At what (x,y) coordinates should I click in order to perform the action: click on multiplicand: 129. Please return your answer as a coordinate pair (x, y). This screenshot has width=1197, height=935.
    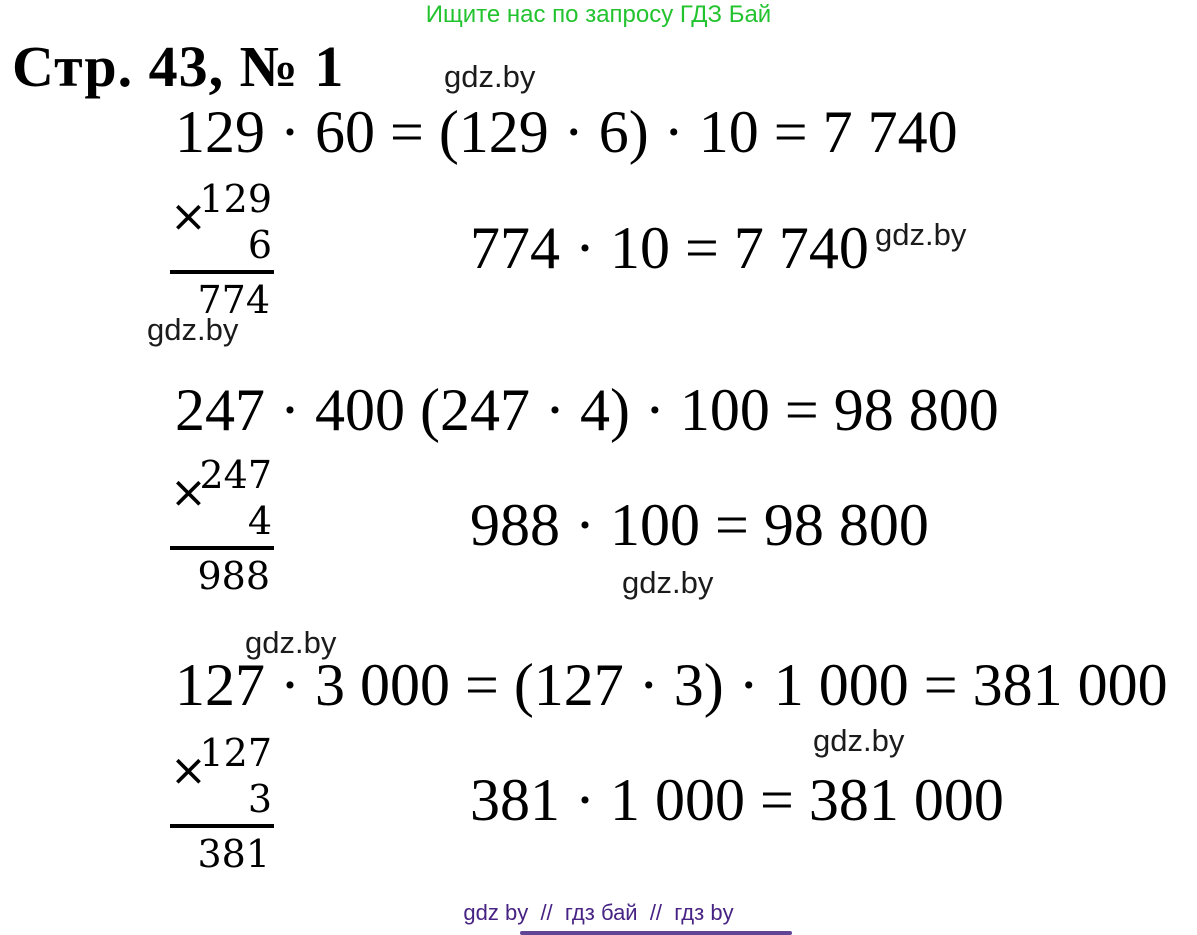
    Looking at the image, I should click on (235, 199).